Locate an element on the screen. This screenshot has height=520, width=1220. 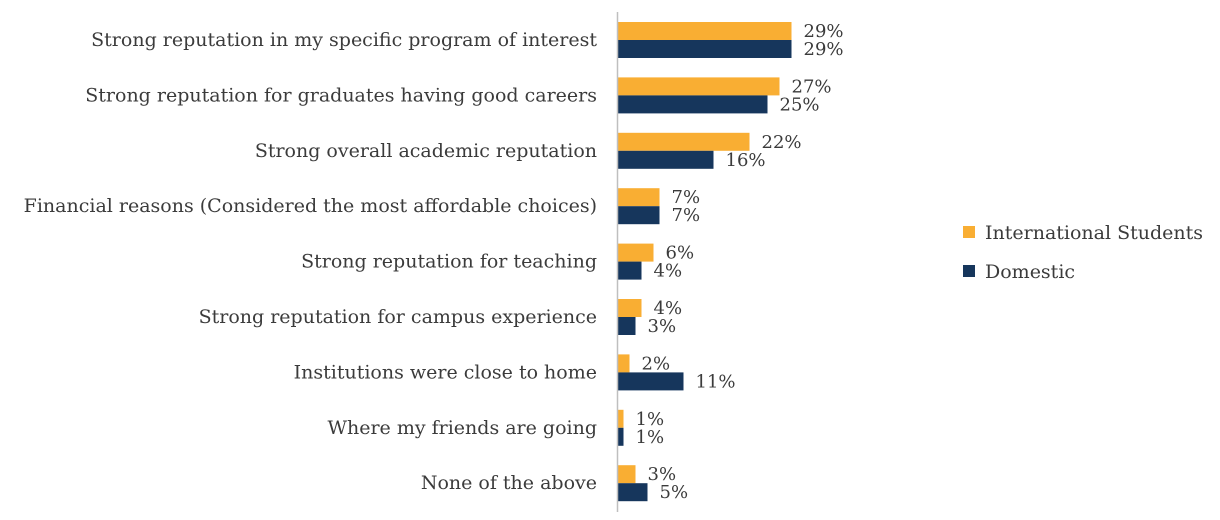
domestic-value-label: 29% is located at coordinates (824, 49).